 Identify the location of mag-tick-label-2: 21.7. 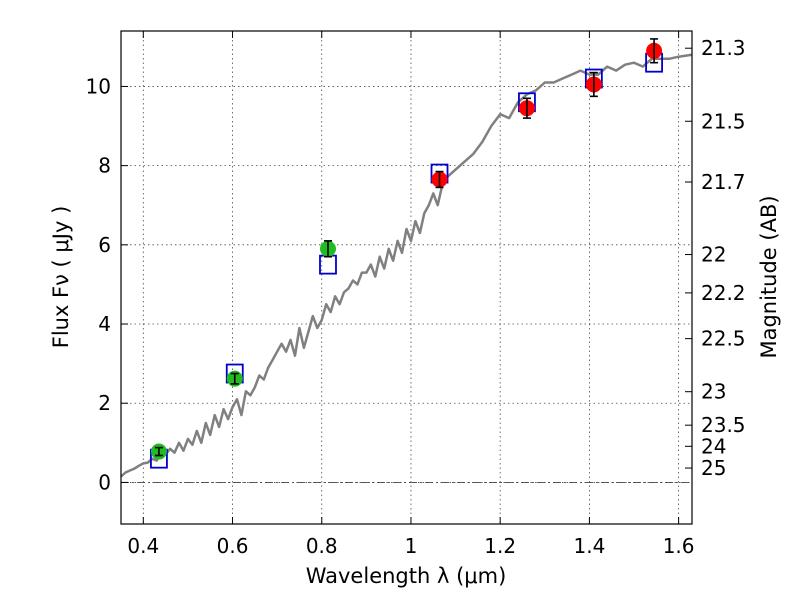
(723, 182).